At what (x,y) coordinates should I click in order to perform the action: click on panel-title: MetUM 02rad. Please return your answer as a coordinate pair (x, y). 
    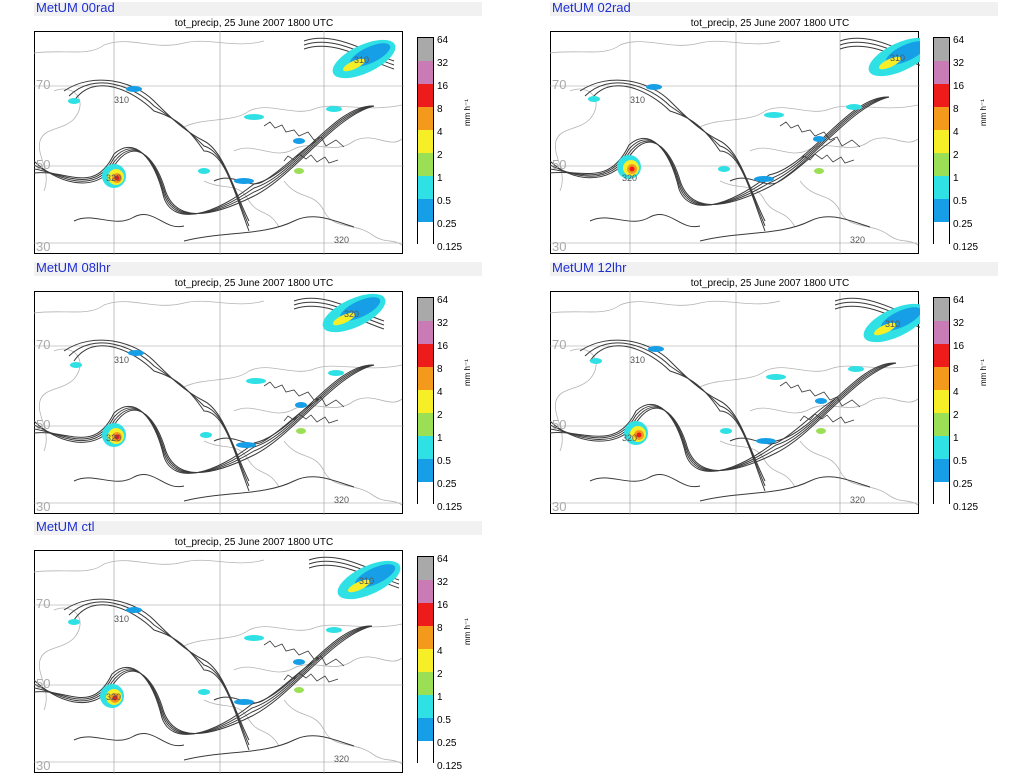
    Looking at the image, I should click on (591, 7).